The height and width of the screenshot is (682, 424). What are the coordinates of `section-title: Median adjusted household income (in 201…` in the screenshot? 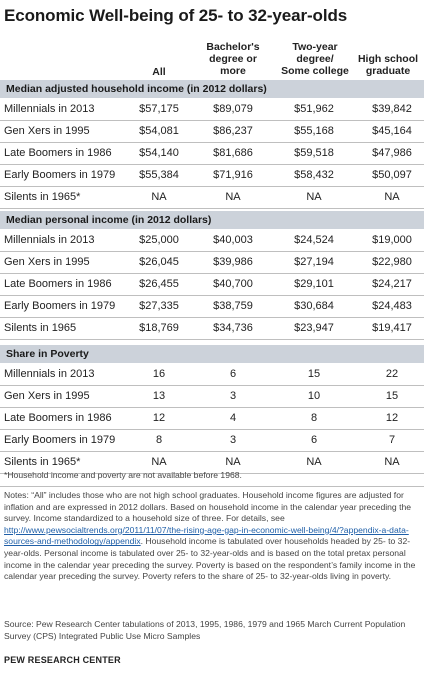 It's located at (136, 89).